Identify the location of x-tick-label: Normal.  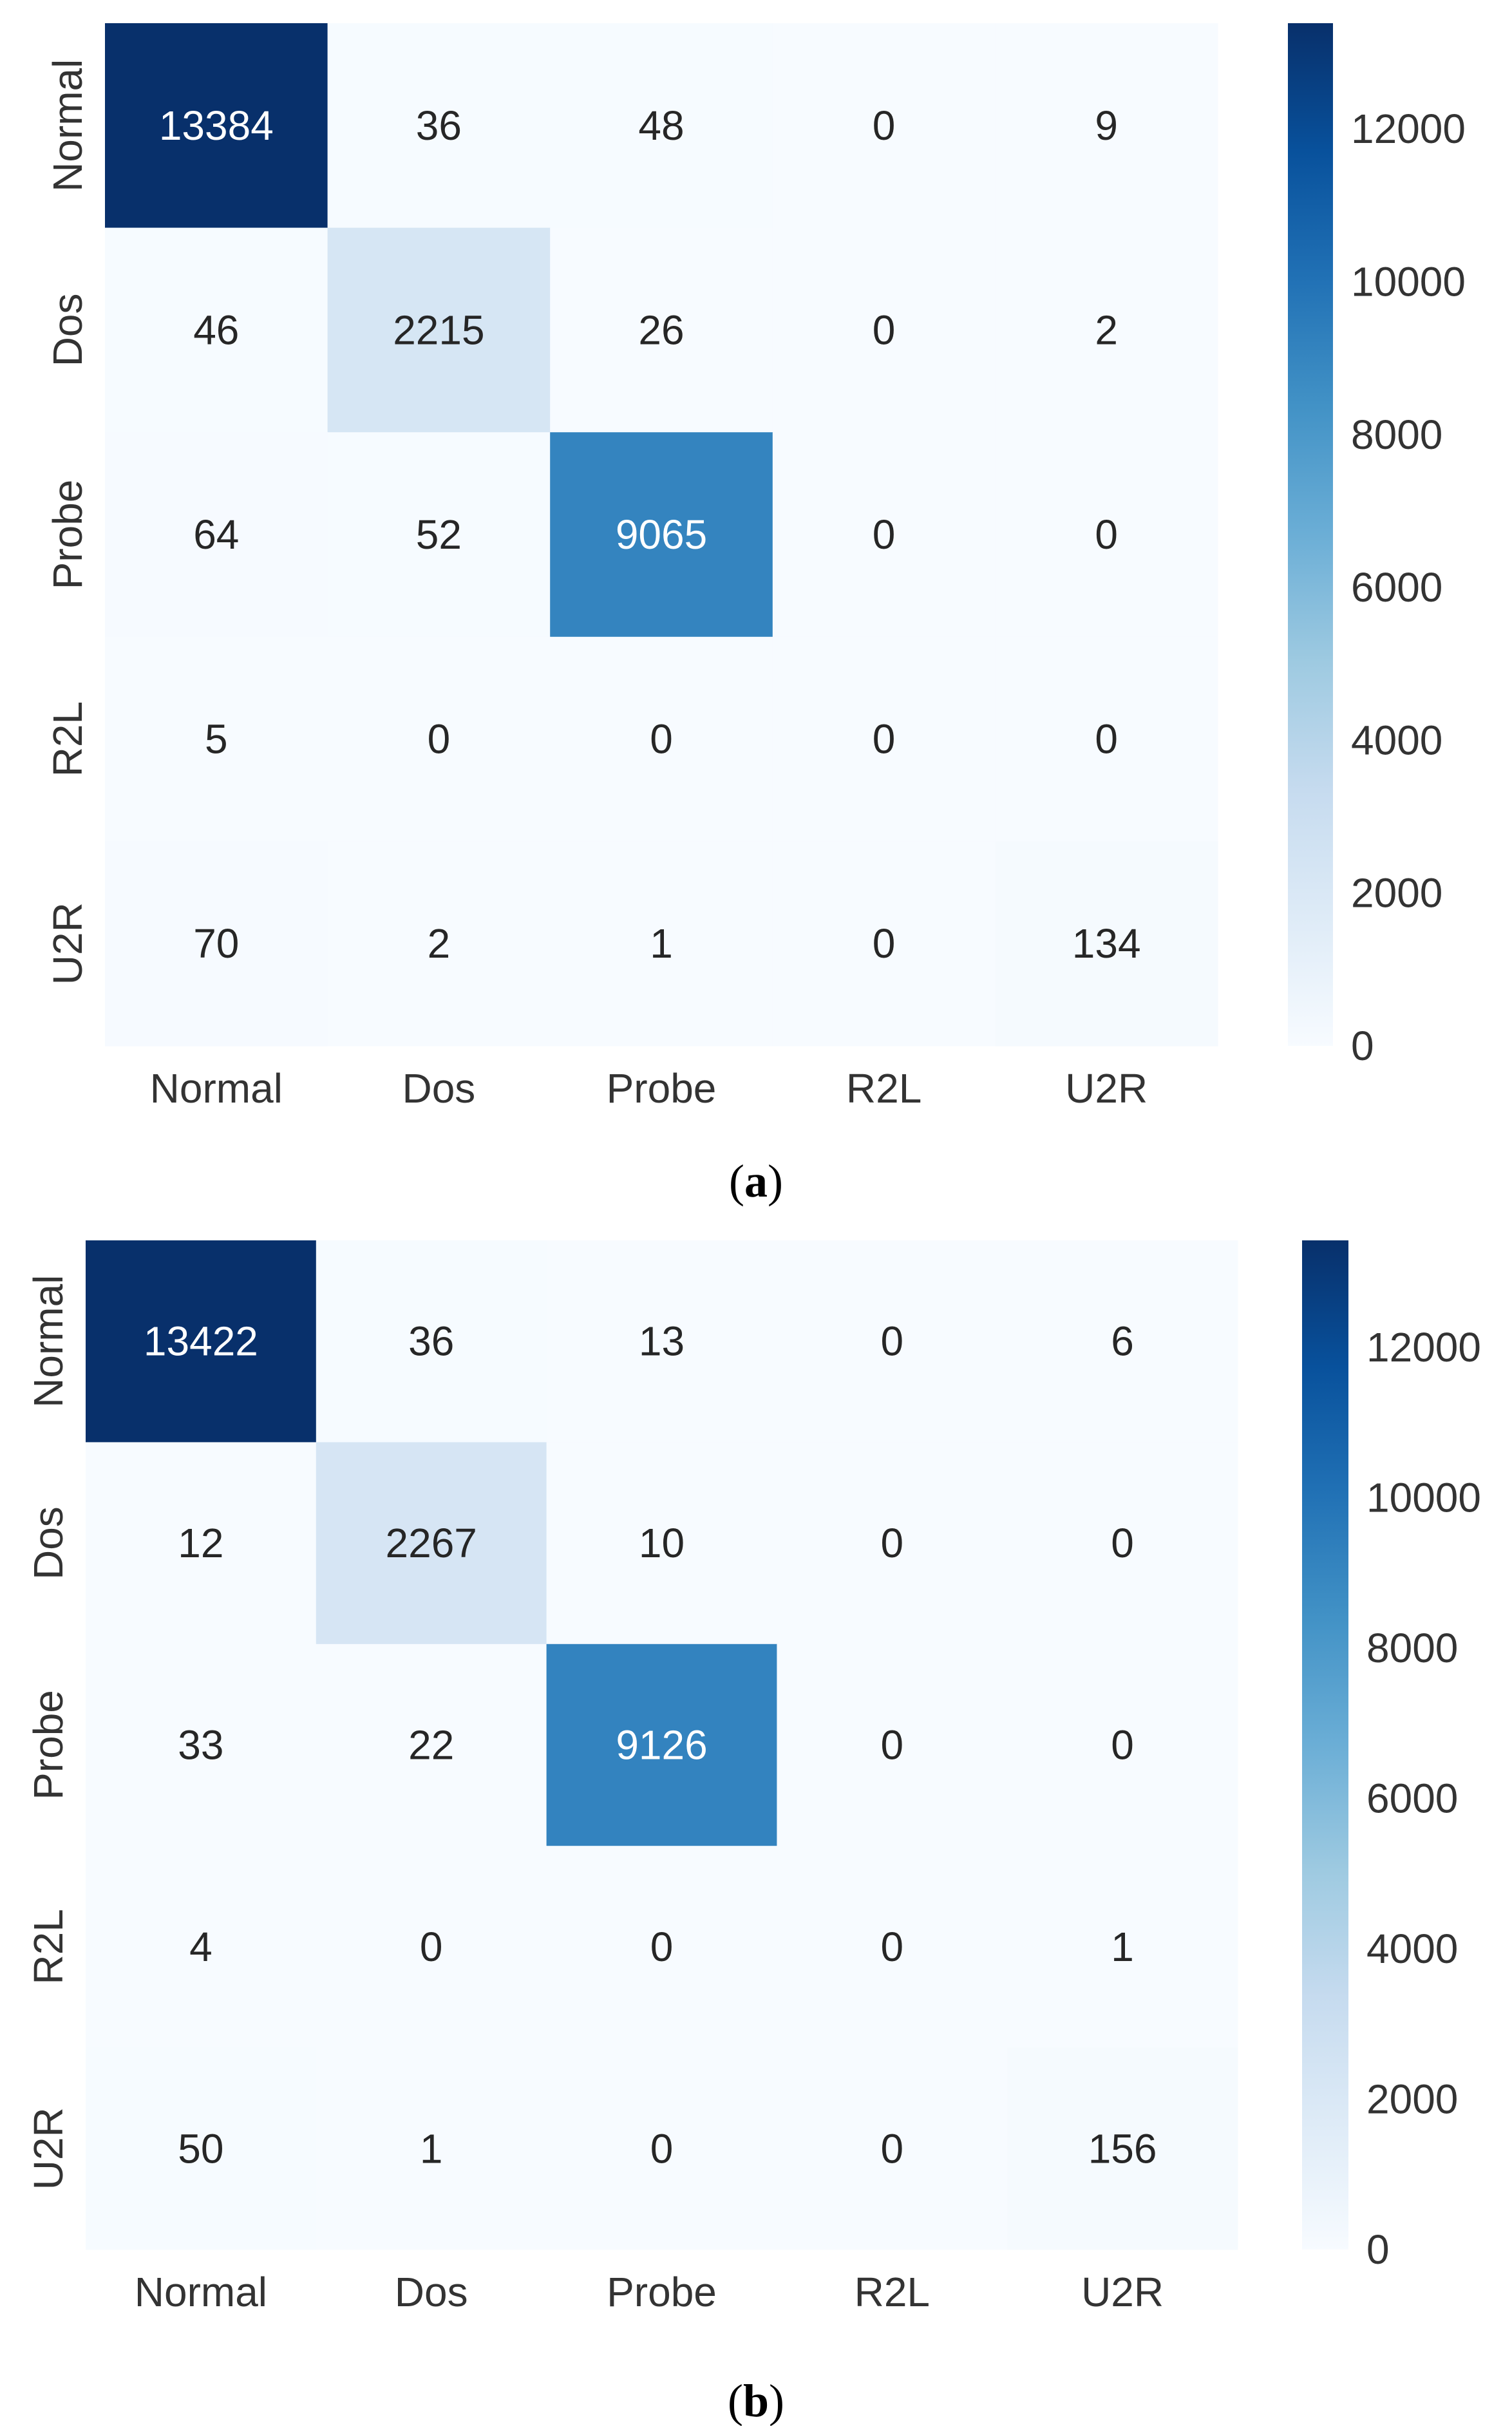
(216, 1088).